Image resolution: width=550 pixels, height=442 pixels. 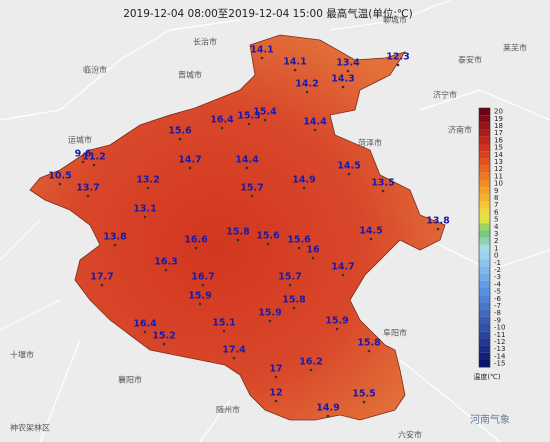 I want to click on colorbar-tick-label: 15, so click(x=498, y=148).